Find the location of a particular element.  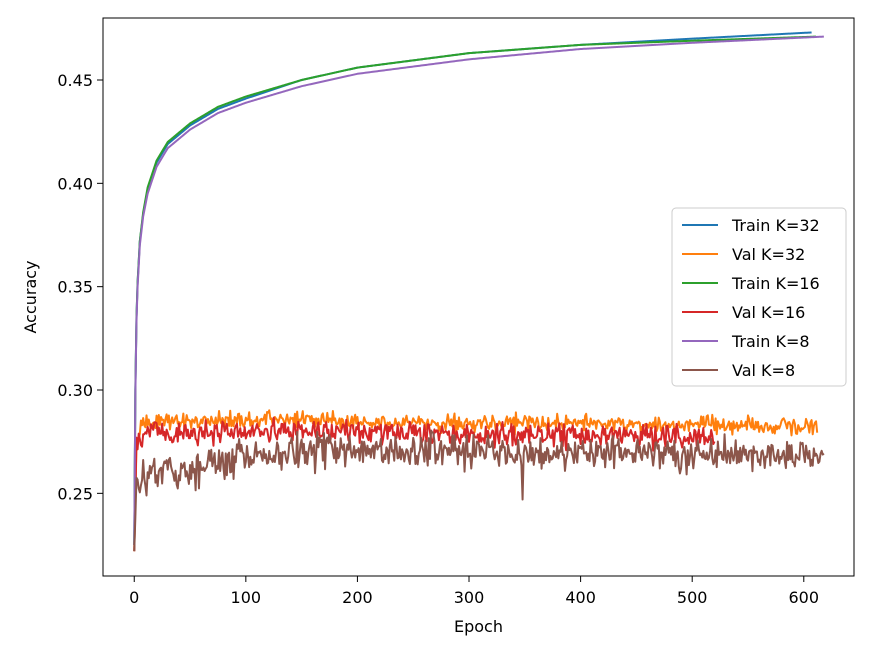

x-tick-label: 200 is located at coordinates (357, 597).